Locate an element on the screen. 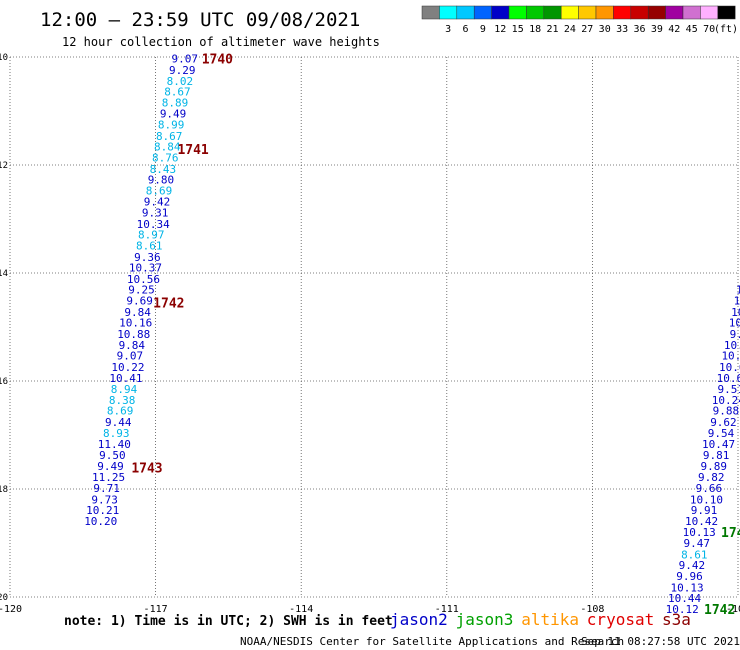  time-annotation: 1741 is located at coordinates (192, 150).